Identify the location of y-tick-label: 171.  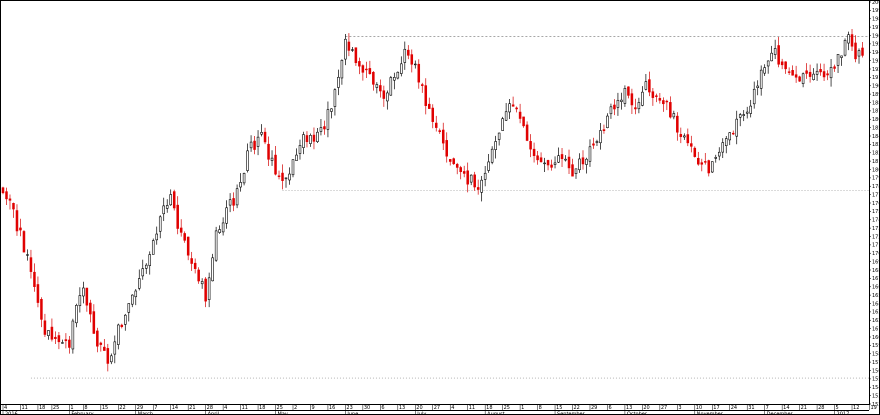
(876, 246).